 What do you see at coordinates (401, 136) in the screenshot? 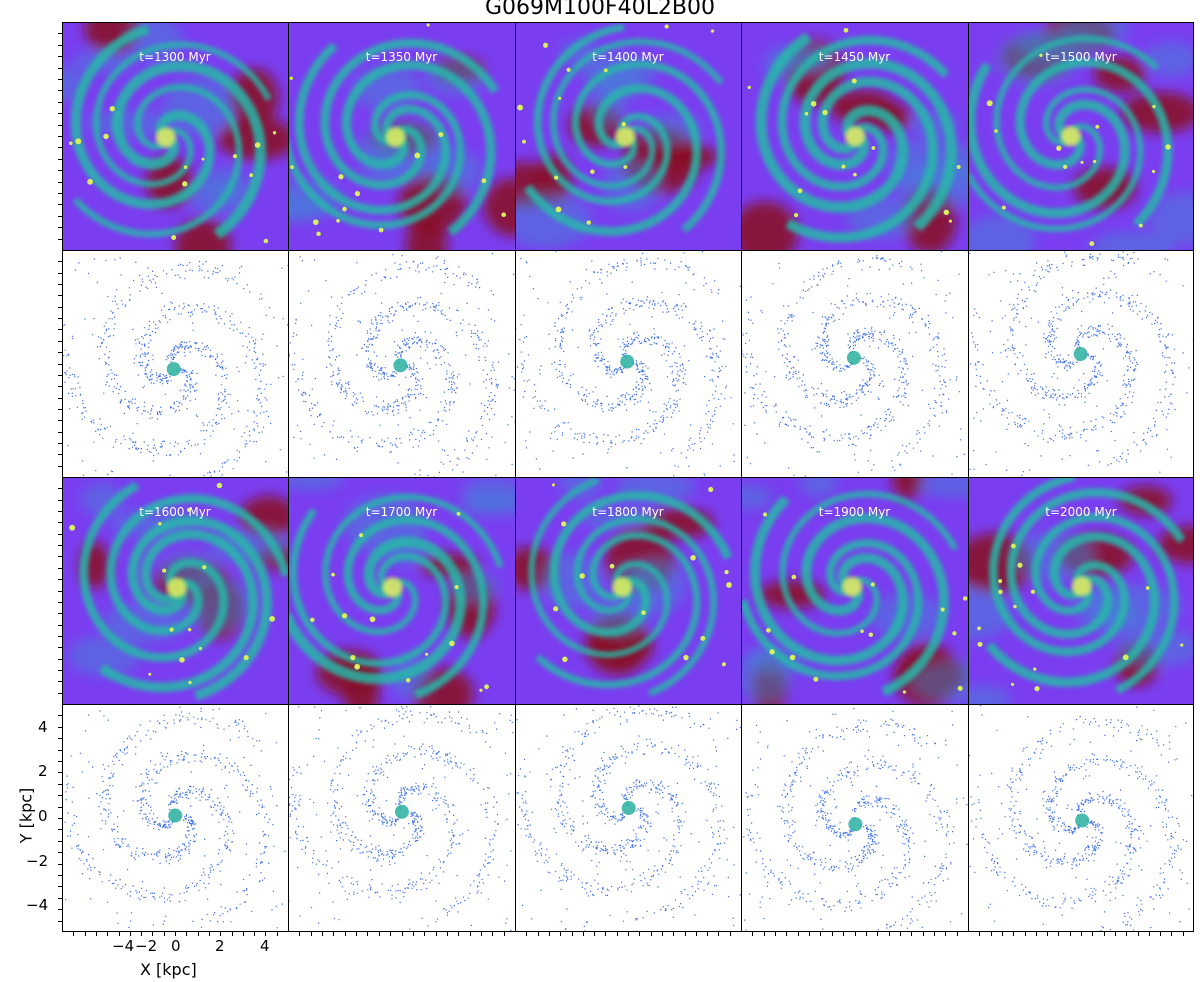
I see `gas-panel: t=1350 Myr` at bounding box center [401, 136].